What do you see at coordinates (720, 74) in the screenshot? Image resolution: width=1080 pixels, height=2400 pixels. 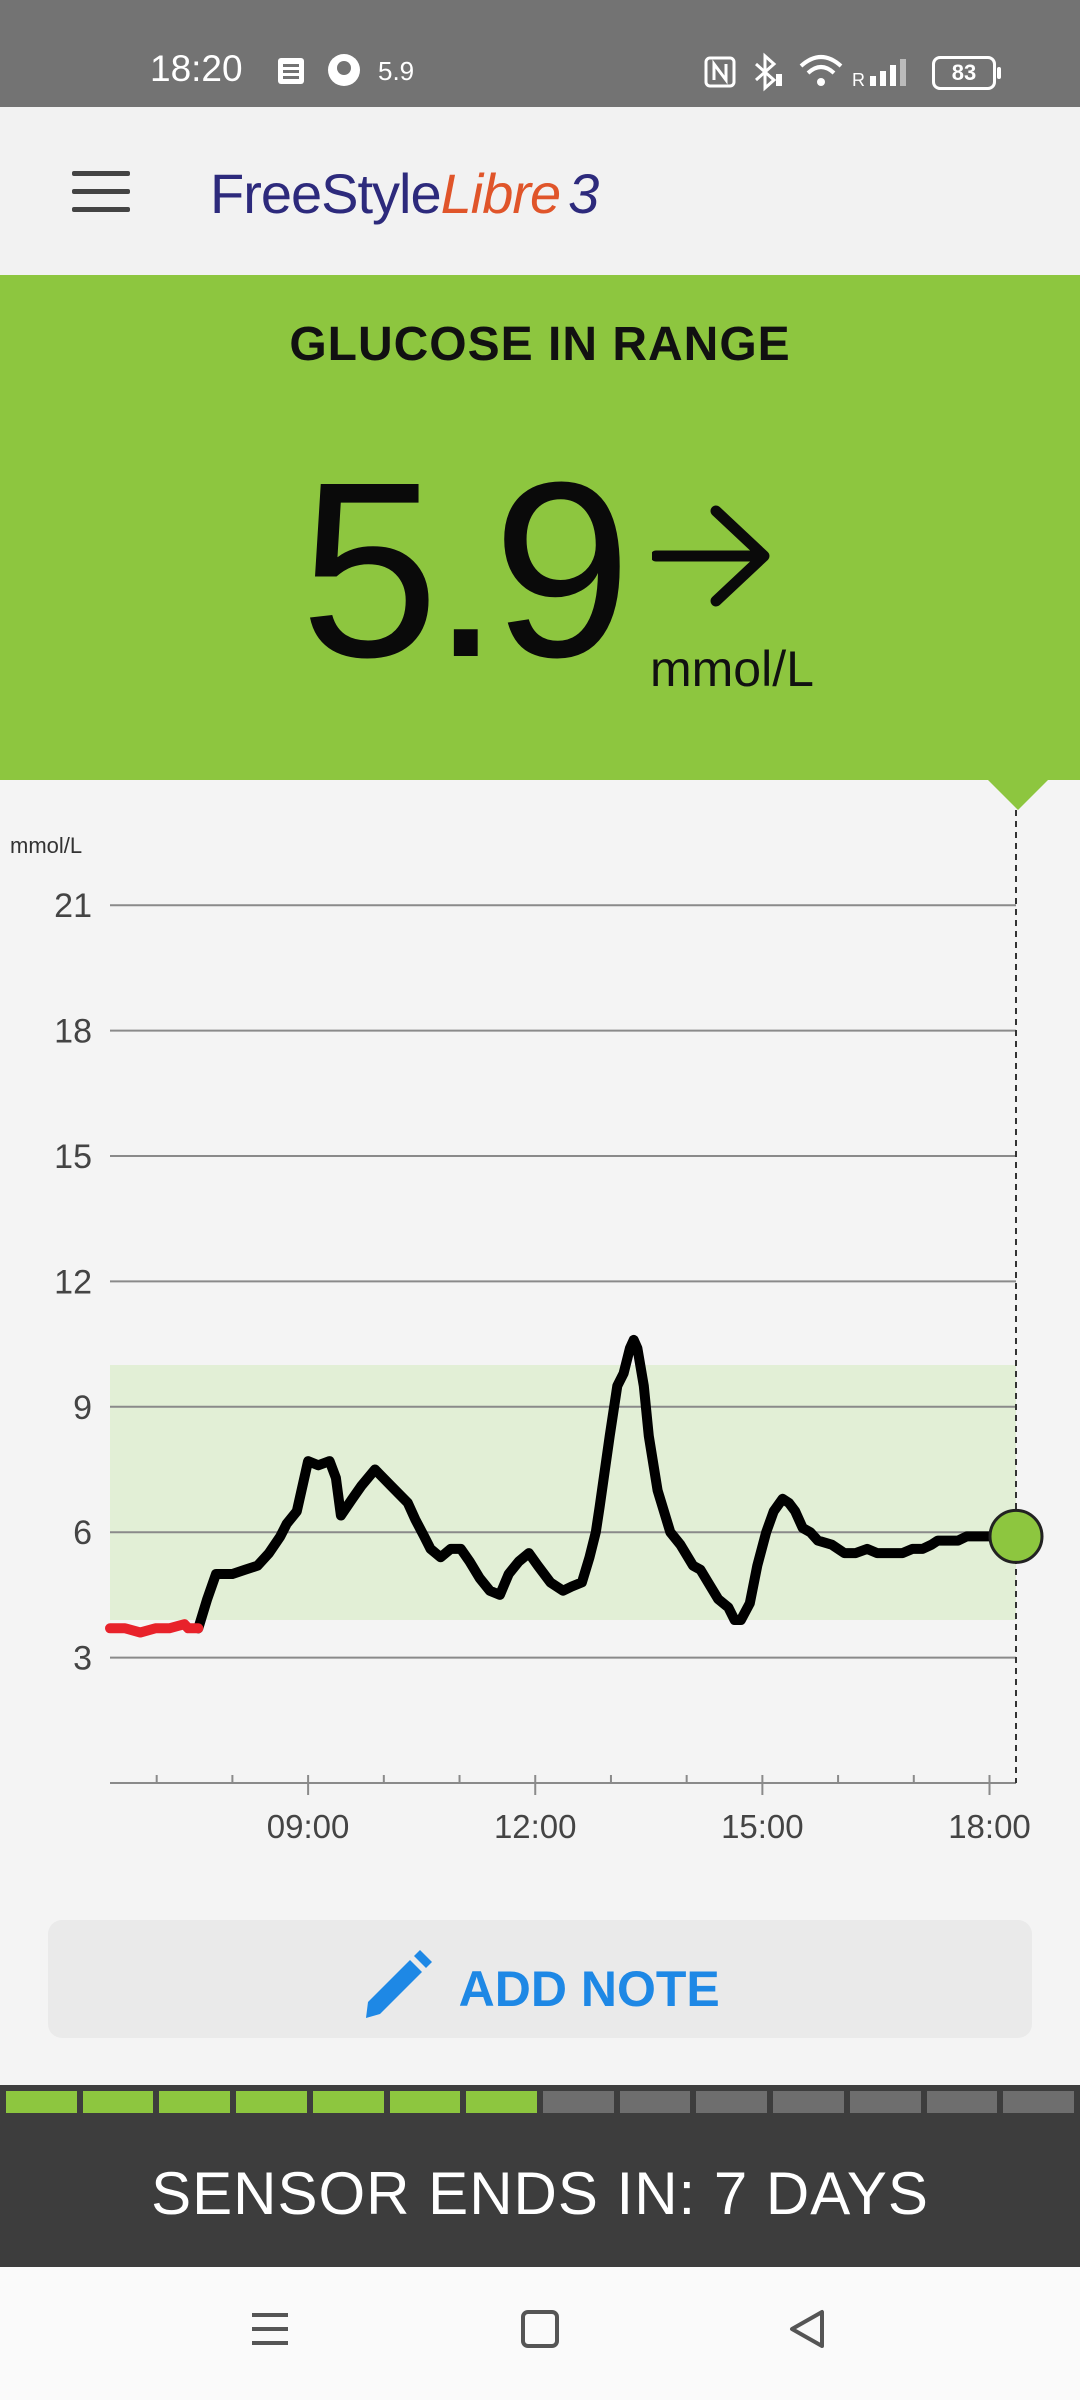 I see `nfc-icon` at bounding box center [720, 74].